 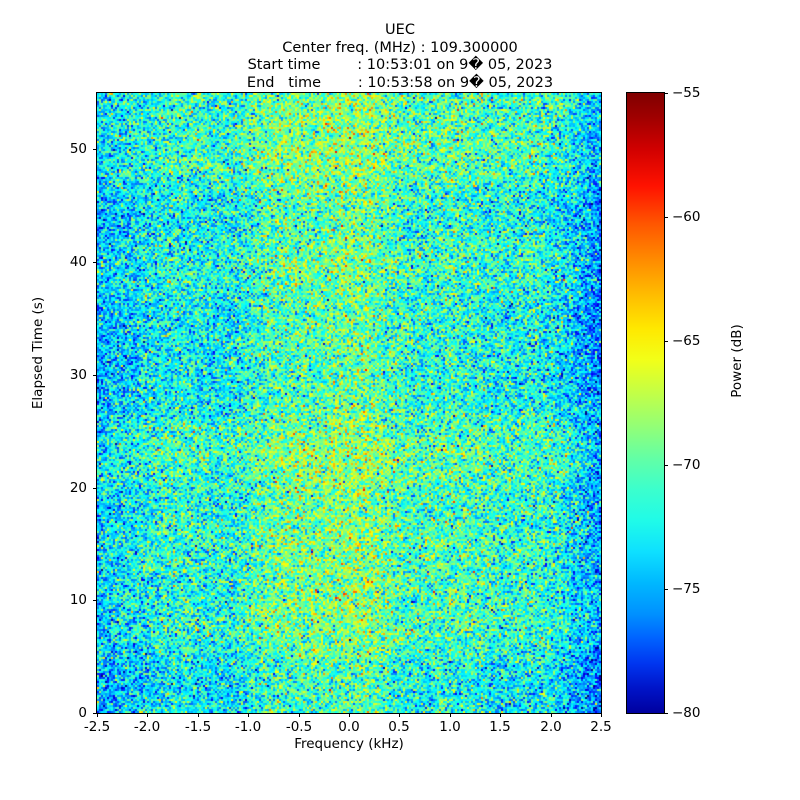 What do you see at coordinates (78, 149) in the screenshot?
I see `y-tick-label: 50` at bounding box center [78, 149].